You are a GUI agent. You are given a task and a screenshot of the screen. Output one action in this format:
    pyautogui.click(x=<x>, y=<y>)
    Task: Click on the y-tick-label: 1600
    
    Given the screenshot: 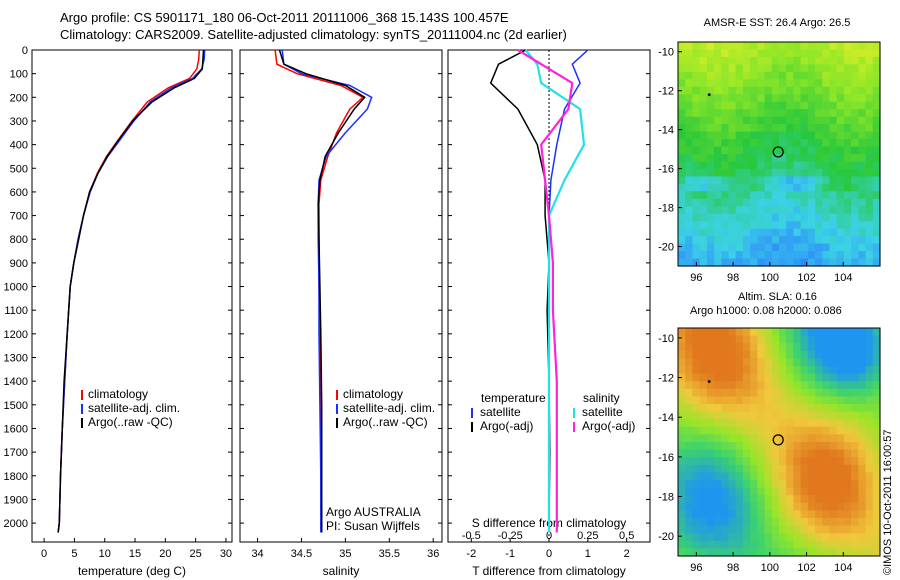 What is the action you would take?
    pyautogui.click(x=16, y=429)
    